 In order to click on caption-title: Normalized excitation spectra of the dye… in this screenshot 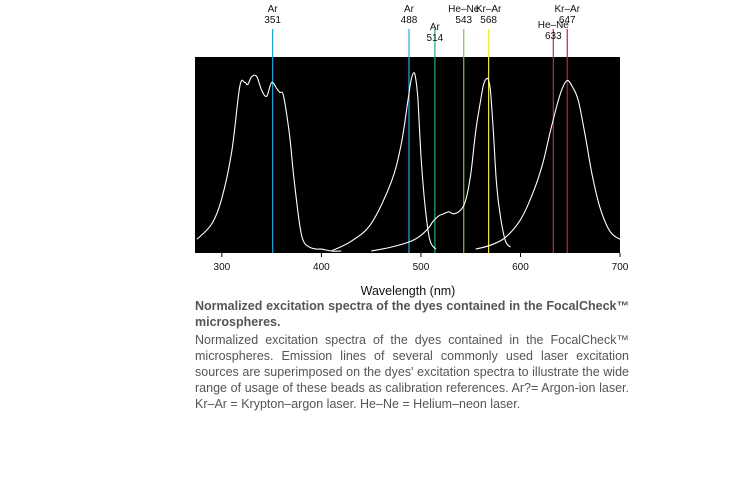, I will do `click(412, 314)`.